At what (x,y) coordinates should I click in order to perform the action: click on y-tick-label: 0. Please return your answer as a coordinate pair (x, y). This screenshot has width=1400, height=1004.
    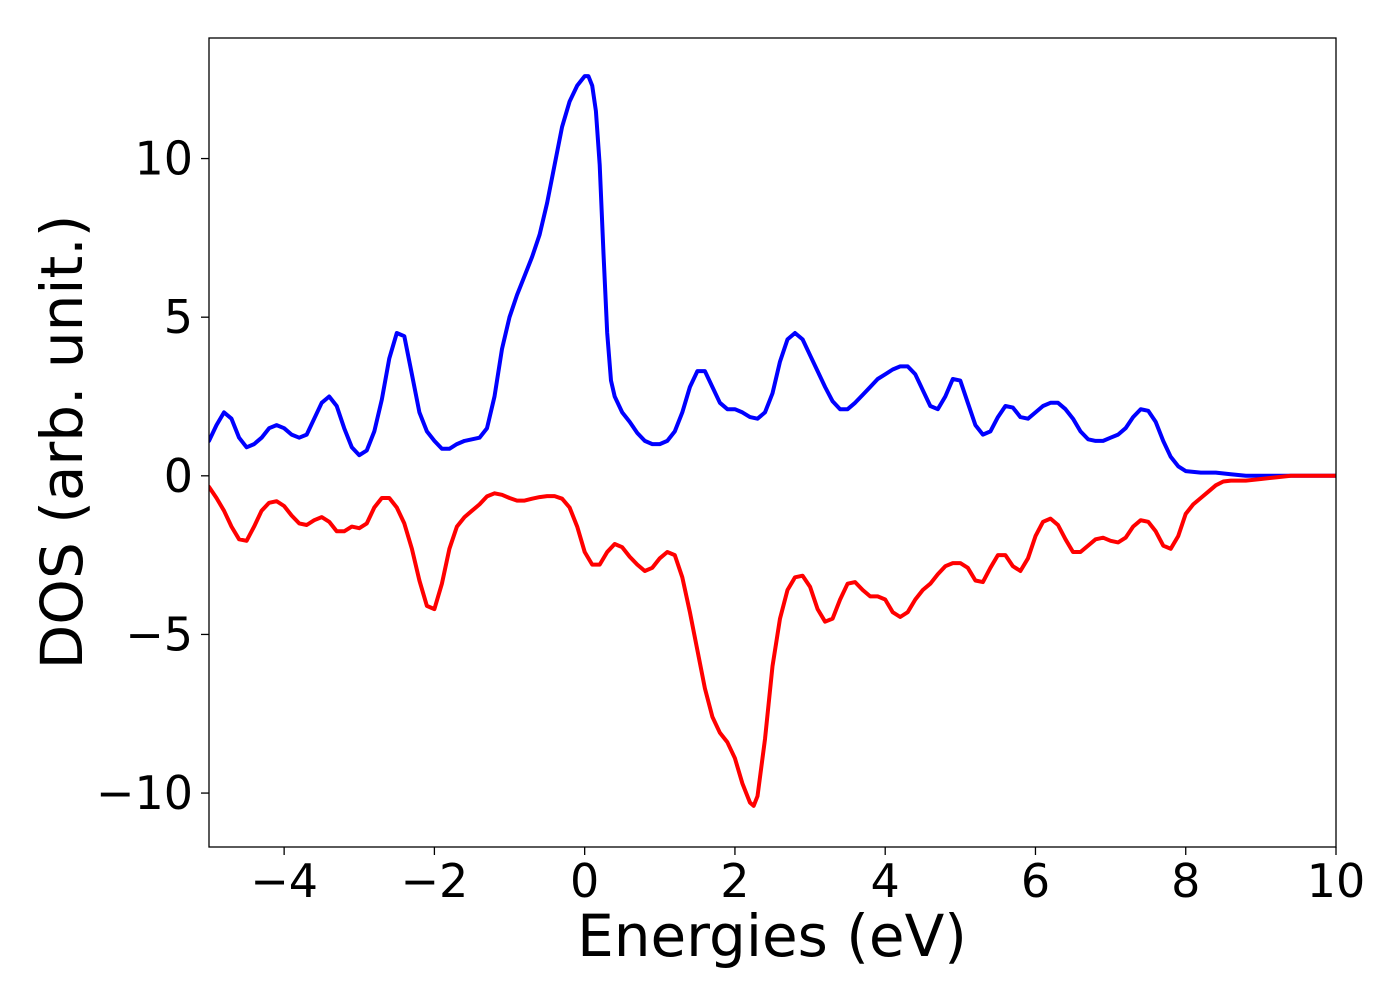
    Looking at the image, I should click on (178, 476).